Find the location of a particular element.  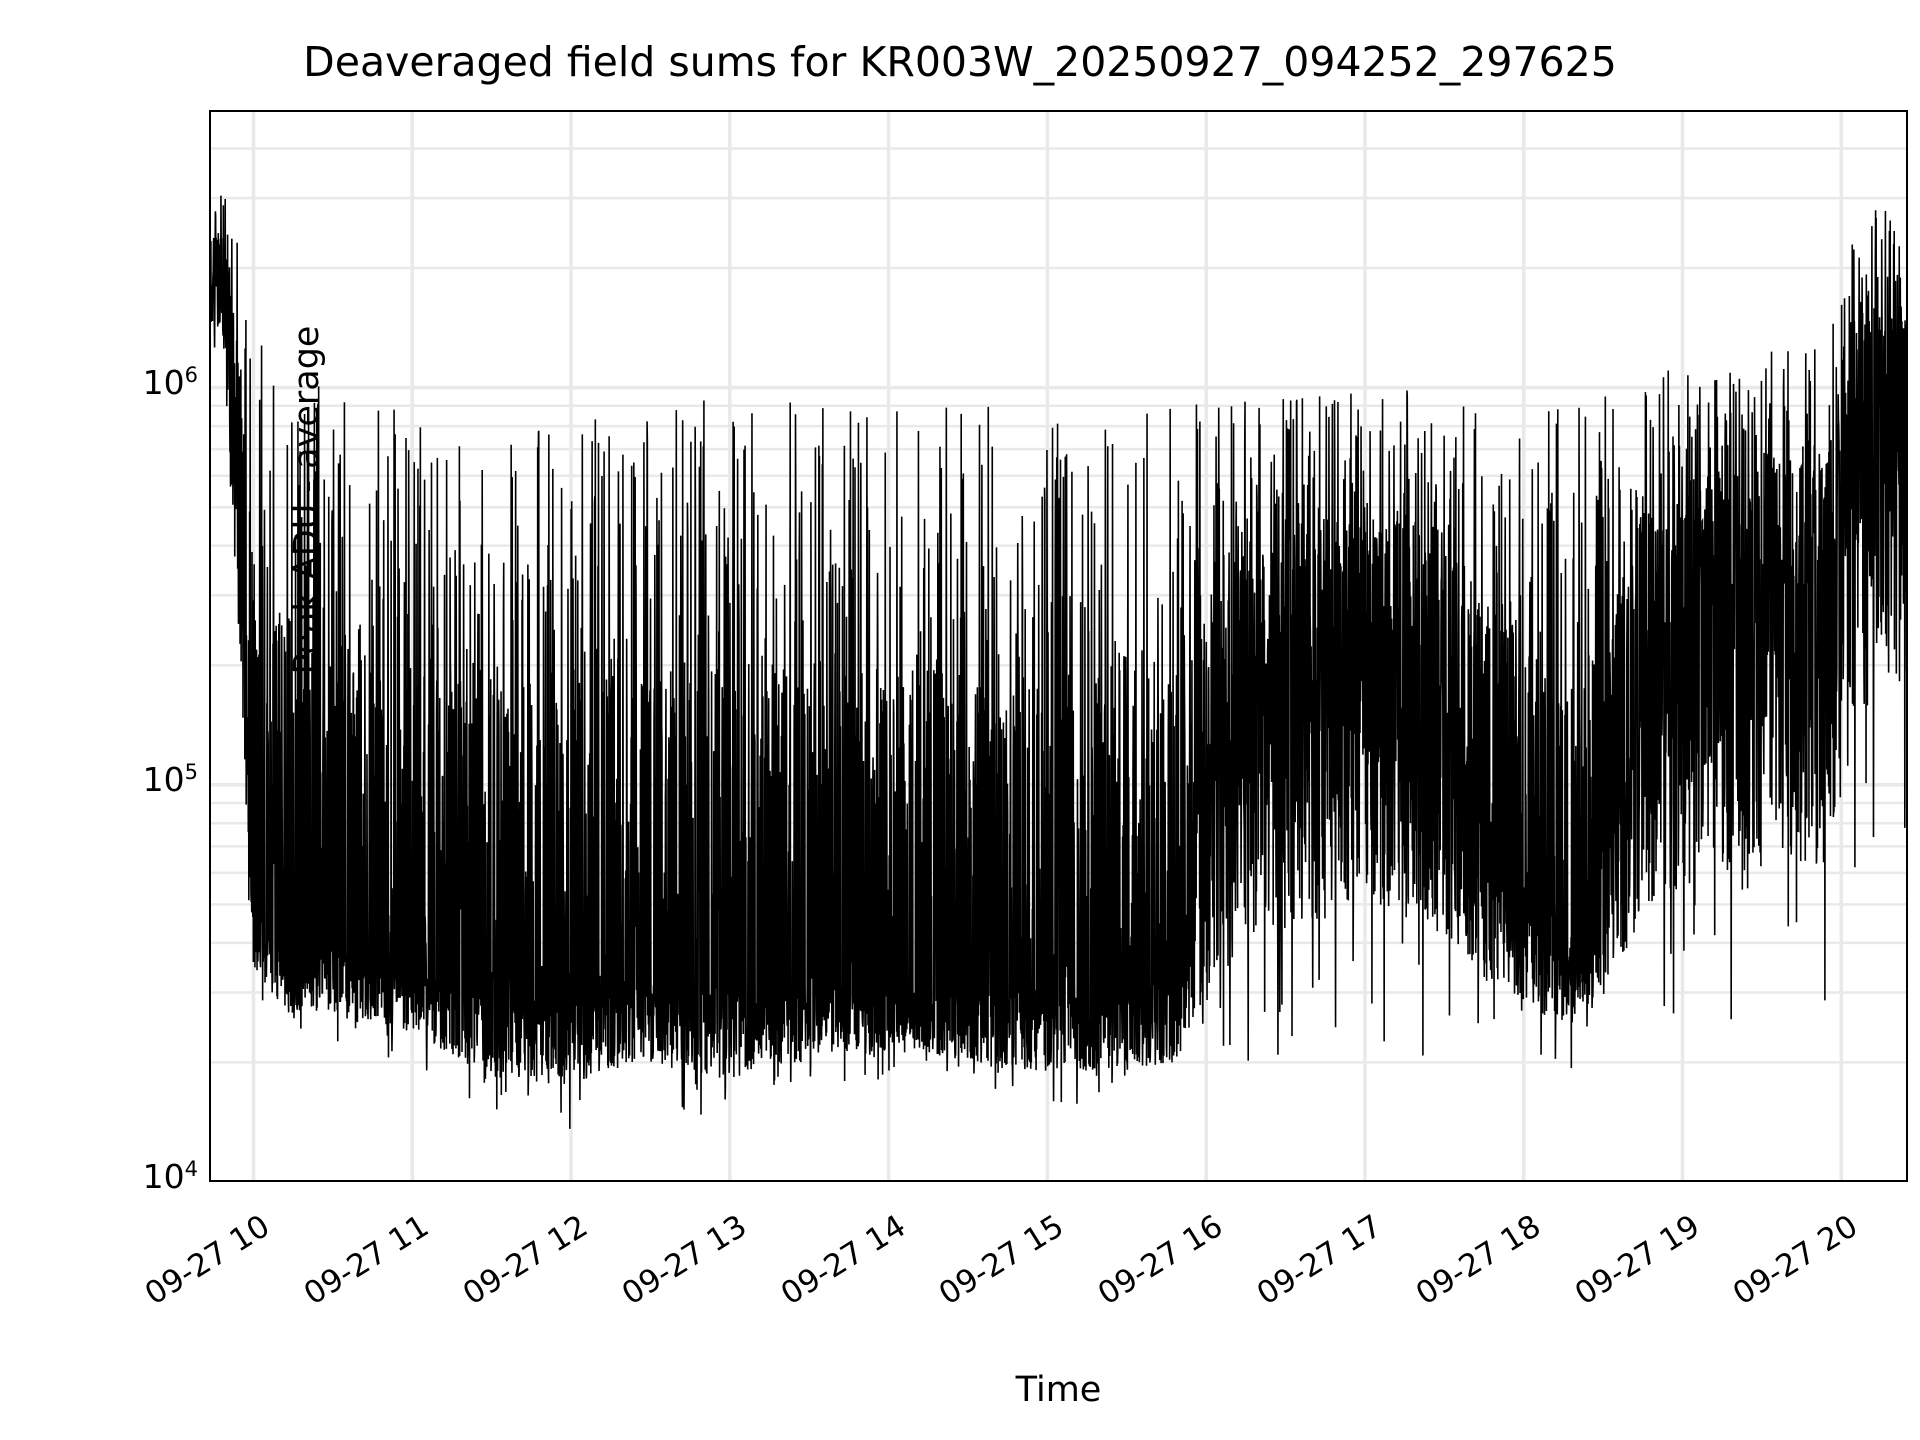

y-tick-label: 104 is located at coordinates (170, 1176).